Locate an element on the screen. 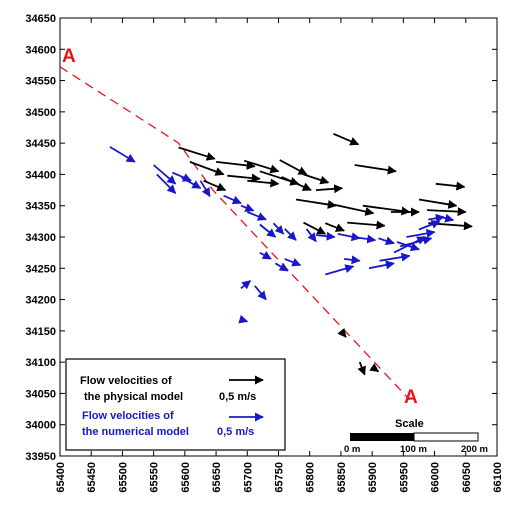  legend-box is located at coordinates (175, 404).